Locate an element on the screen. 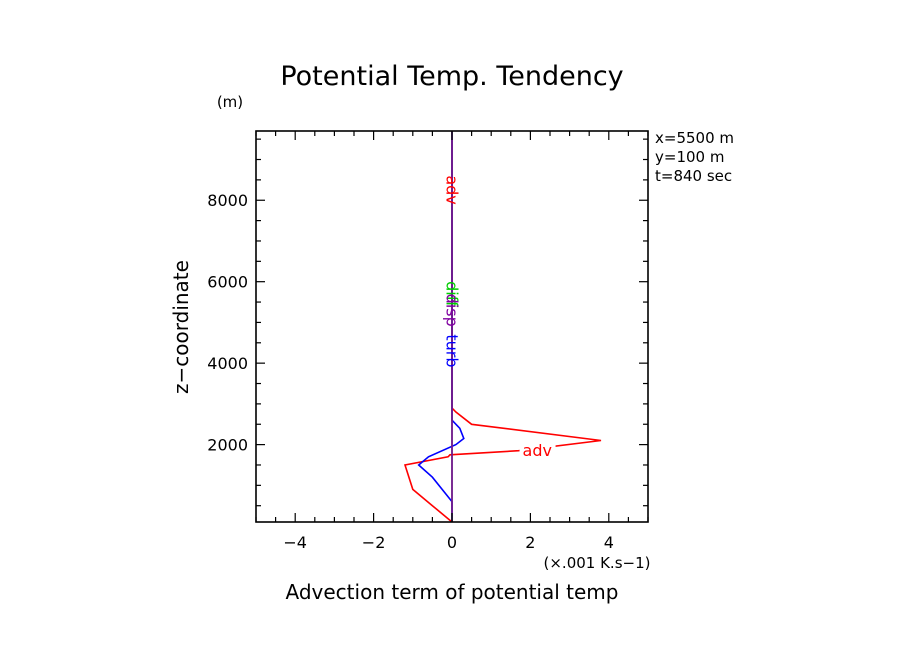 The image size is (904, 654). series-label-bg is located at coordinates (537, 450).